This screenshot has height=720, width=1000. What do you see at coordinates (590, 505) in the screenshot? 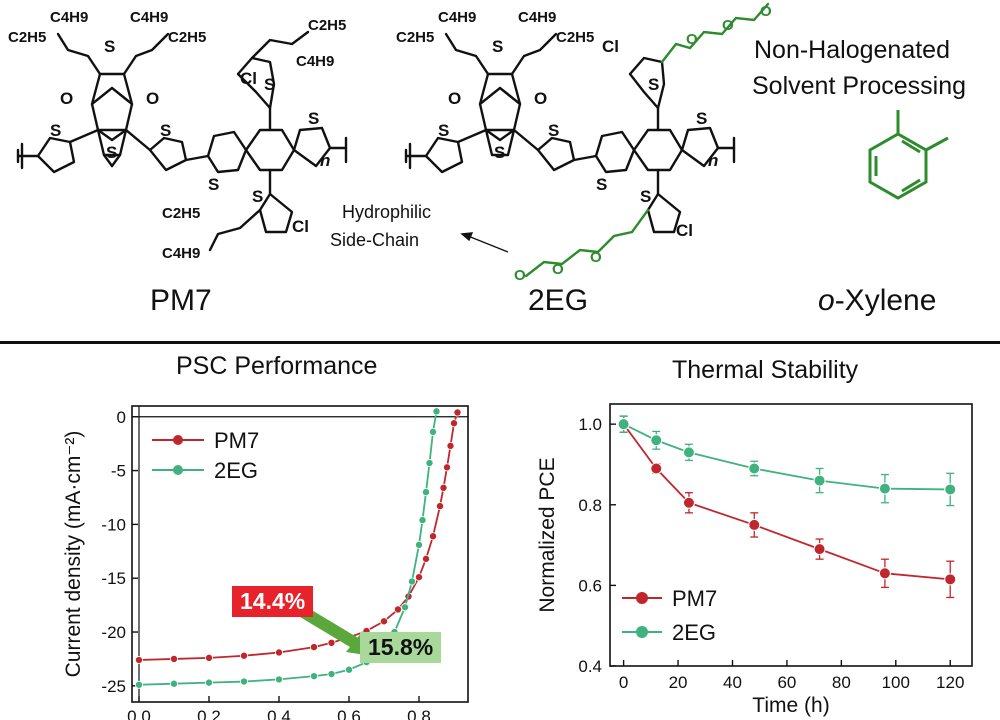
I see `y-tick-label: 0.8` at bounding box center [590, 505].